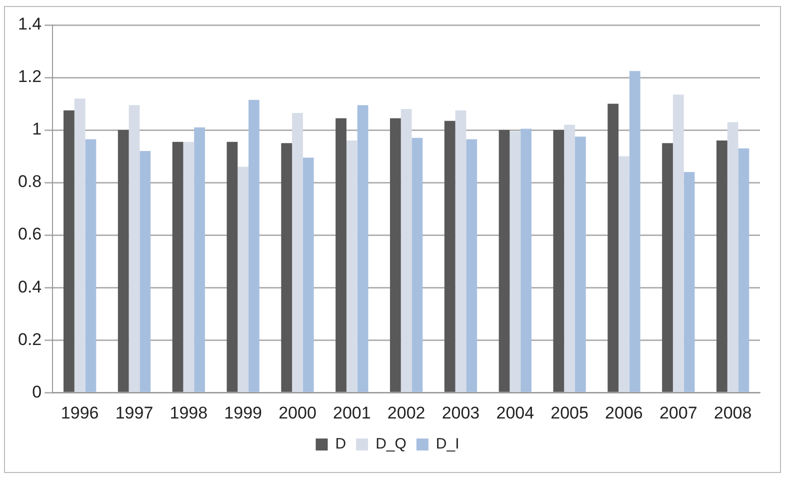 The image size is (791, 482). What do you see at coordinates (30, 234) in the screenshot?
I see `y-tick-label: 0.6` at bounding box center [30, 234].